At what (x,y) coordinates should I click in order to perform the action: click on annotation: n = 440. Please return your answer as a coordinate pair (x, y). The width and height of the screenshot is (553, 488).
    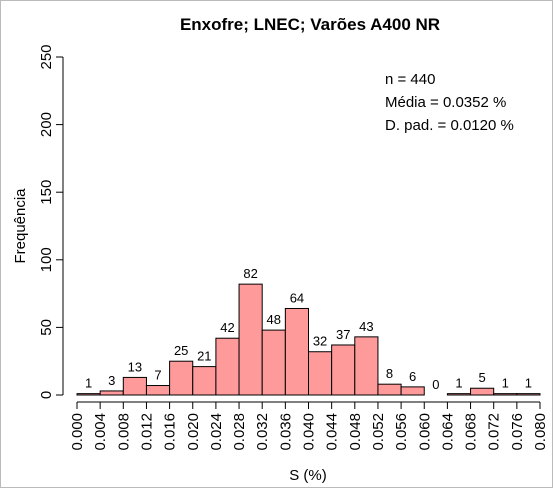
    Looking at the image, I should click on (410, 79).